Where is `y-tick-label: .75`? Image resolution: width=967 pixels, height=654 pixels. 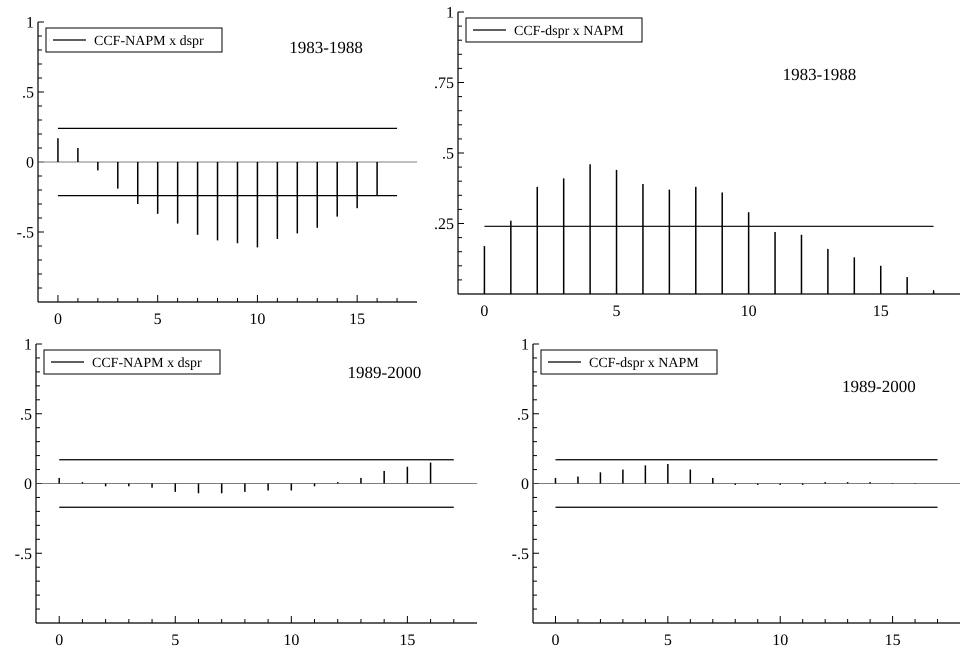
y-tick-label: .75 is located at coordinates (444, 83).